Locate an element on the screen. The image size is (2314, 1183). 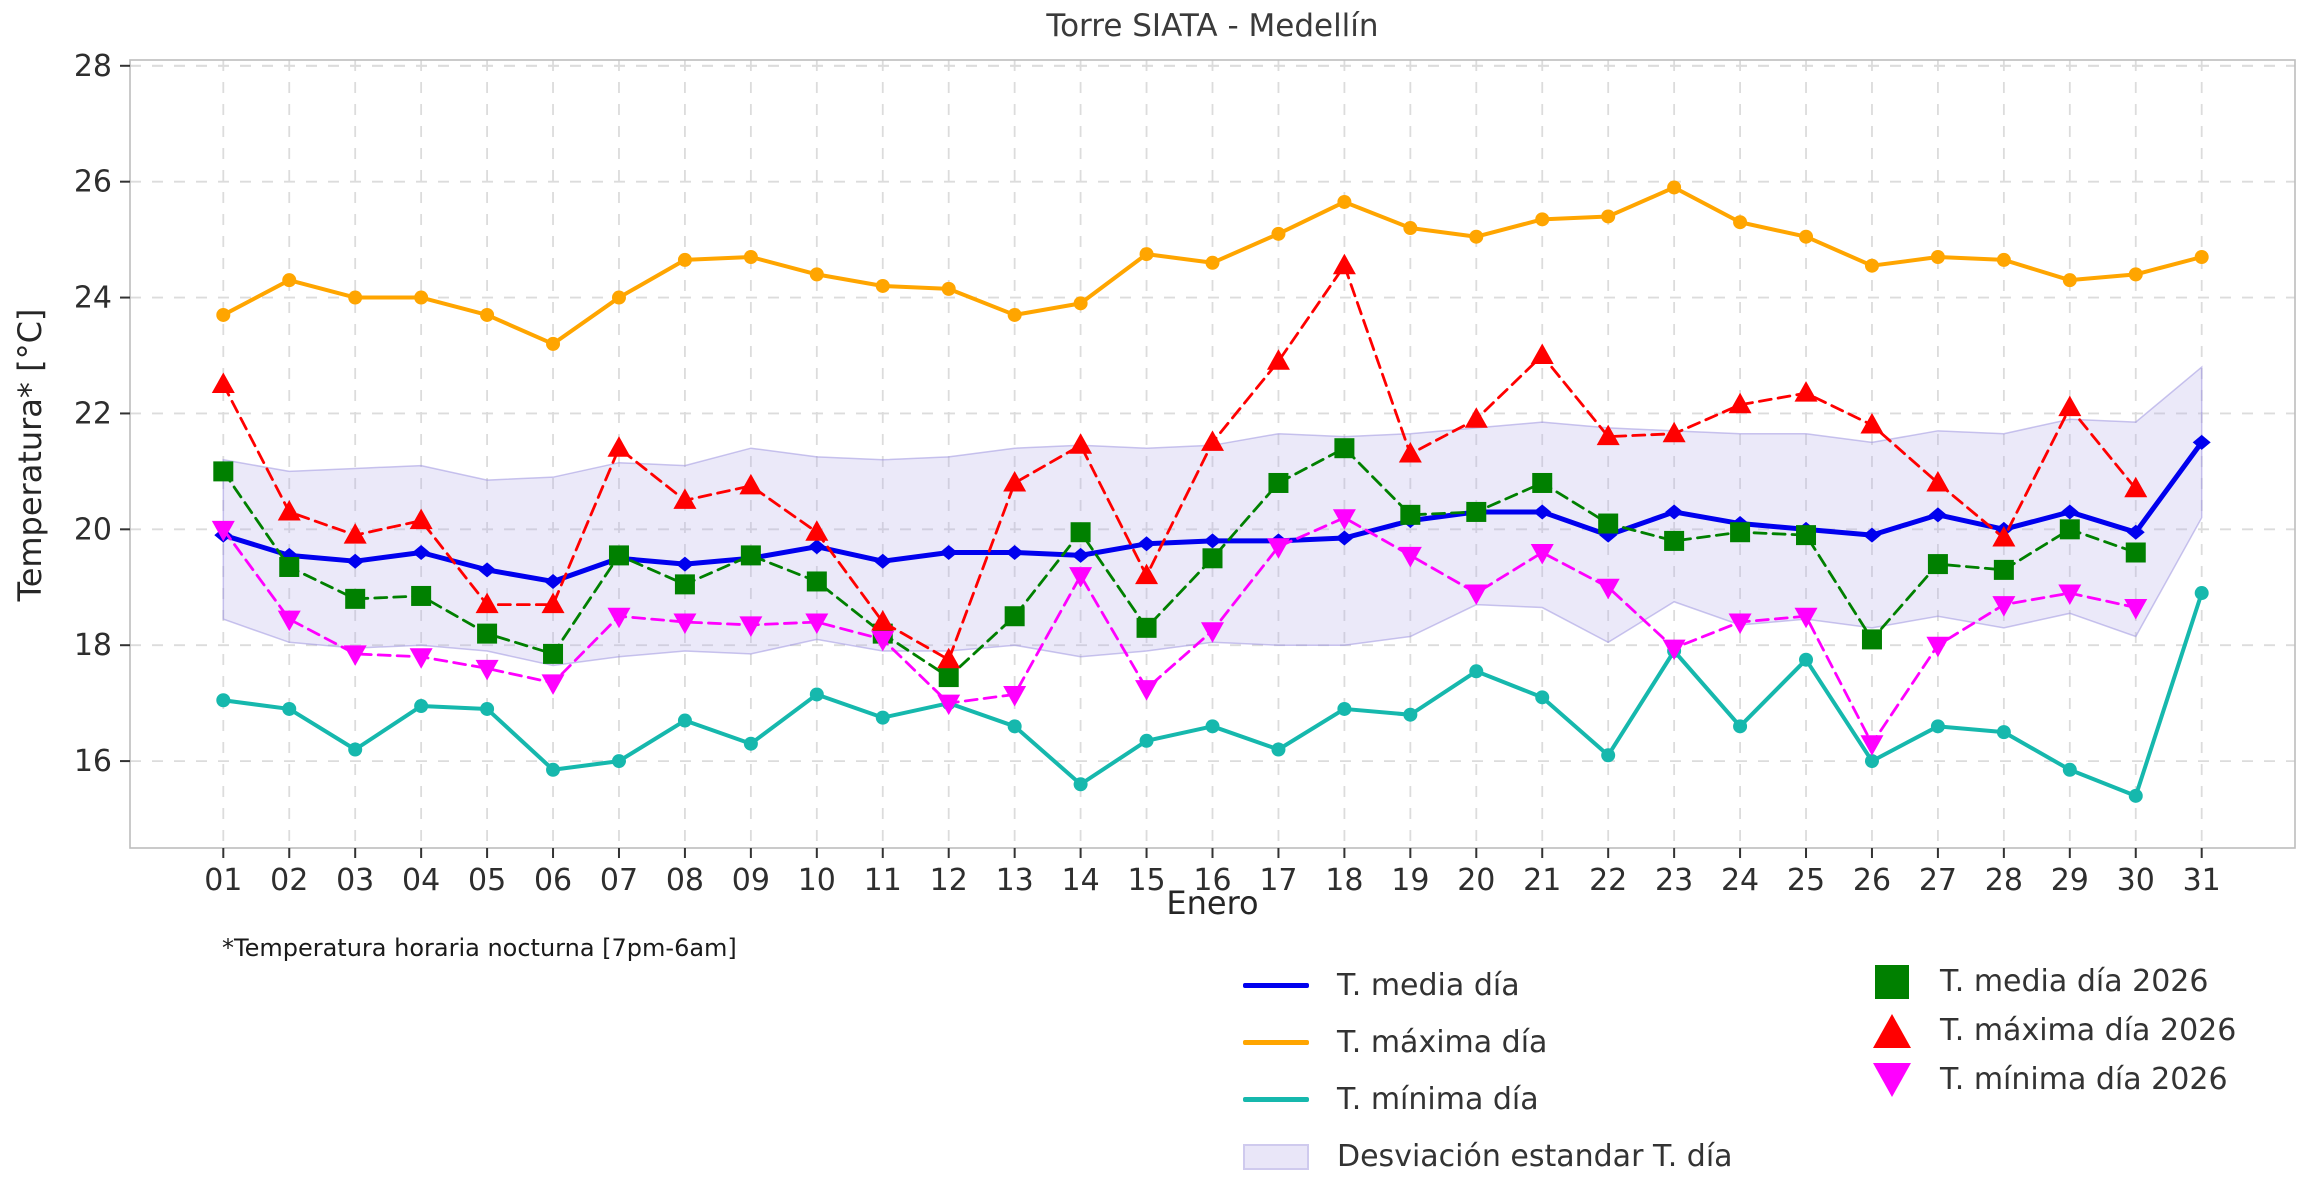
legend-item-band: Desviación estandar T. día is located at coordinates (1487, 1155).